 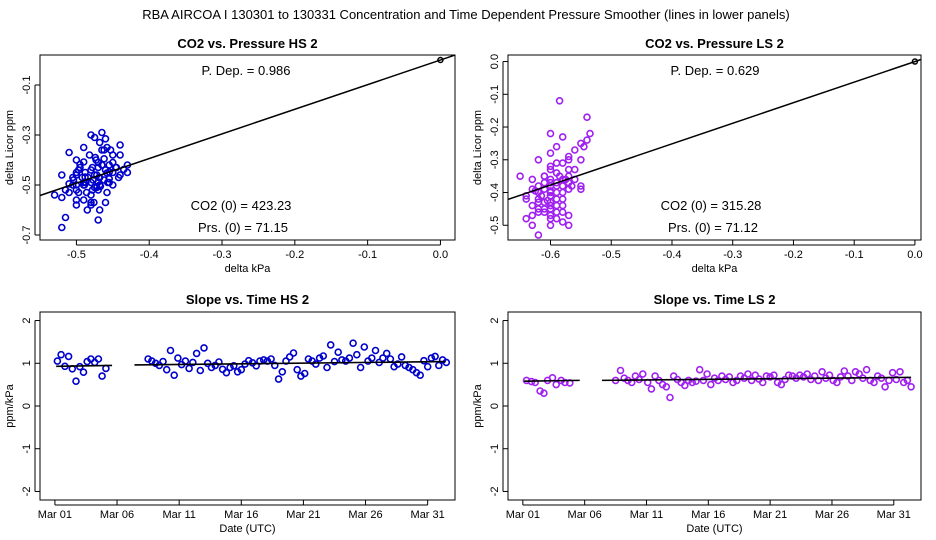 What do you see at coordinates (367, 255) in the screenshot?
I see `x-tick-label: -0.1` at bounding box center [367, 255].